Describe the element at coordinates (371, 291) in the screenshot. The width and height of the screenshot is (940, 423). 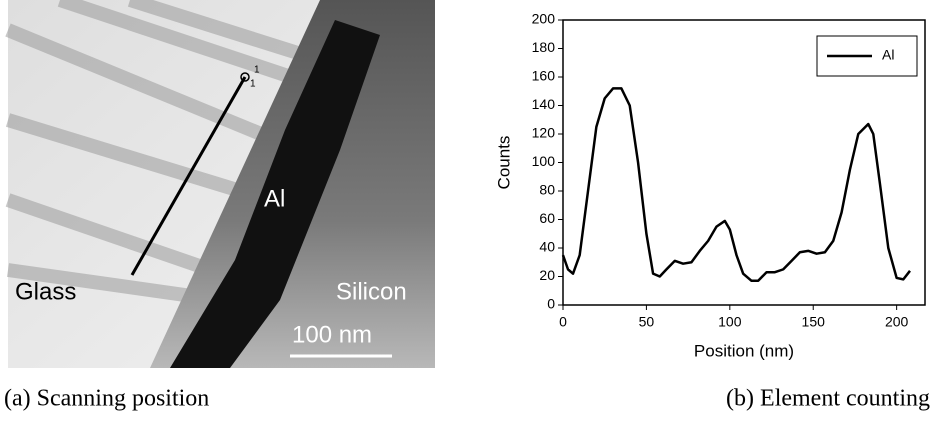
I see `image-label: Silicon` at that location.